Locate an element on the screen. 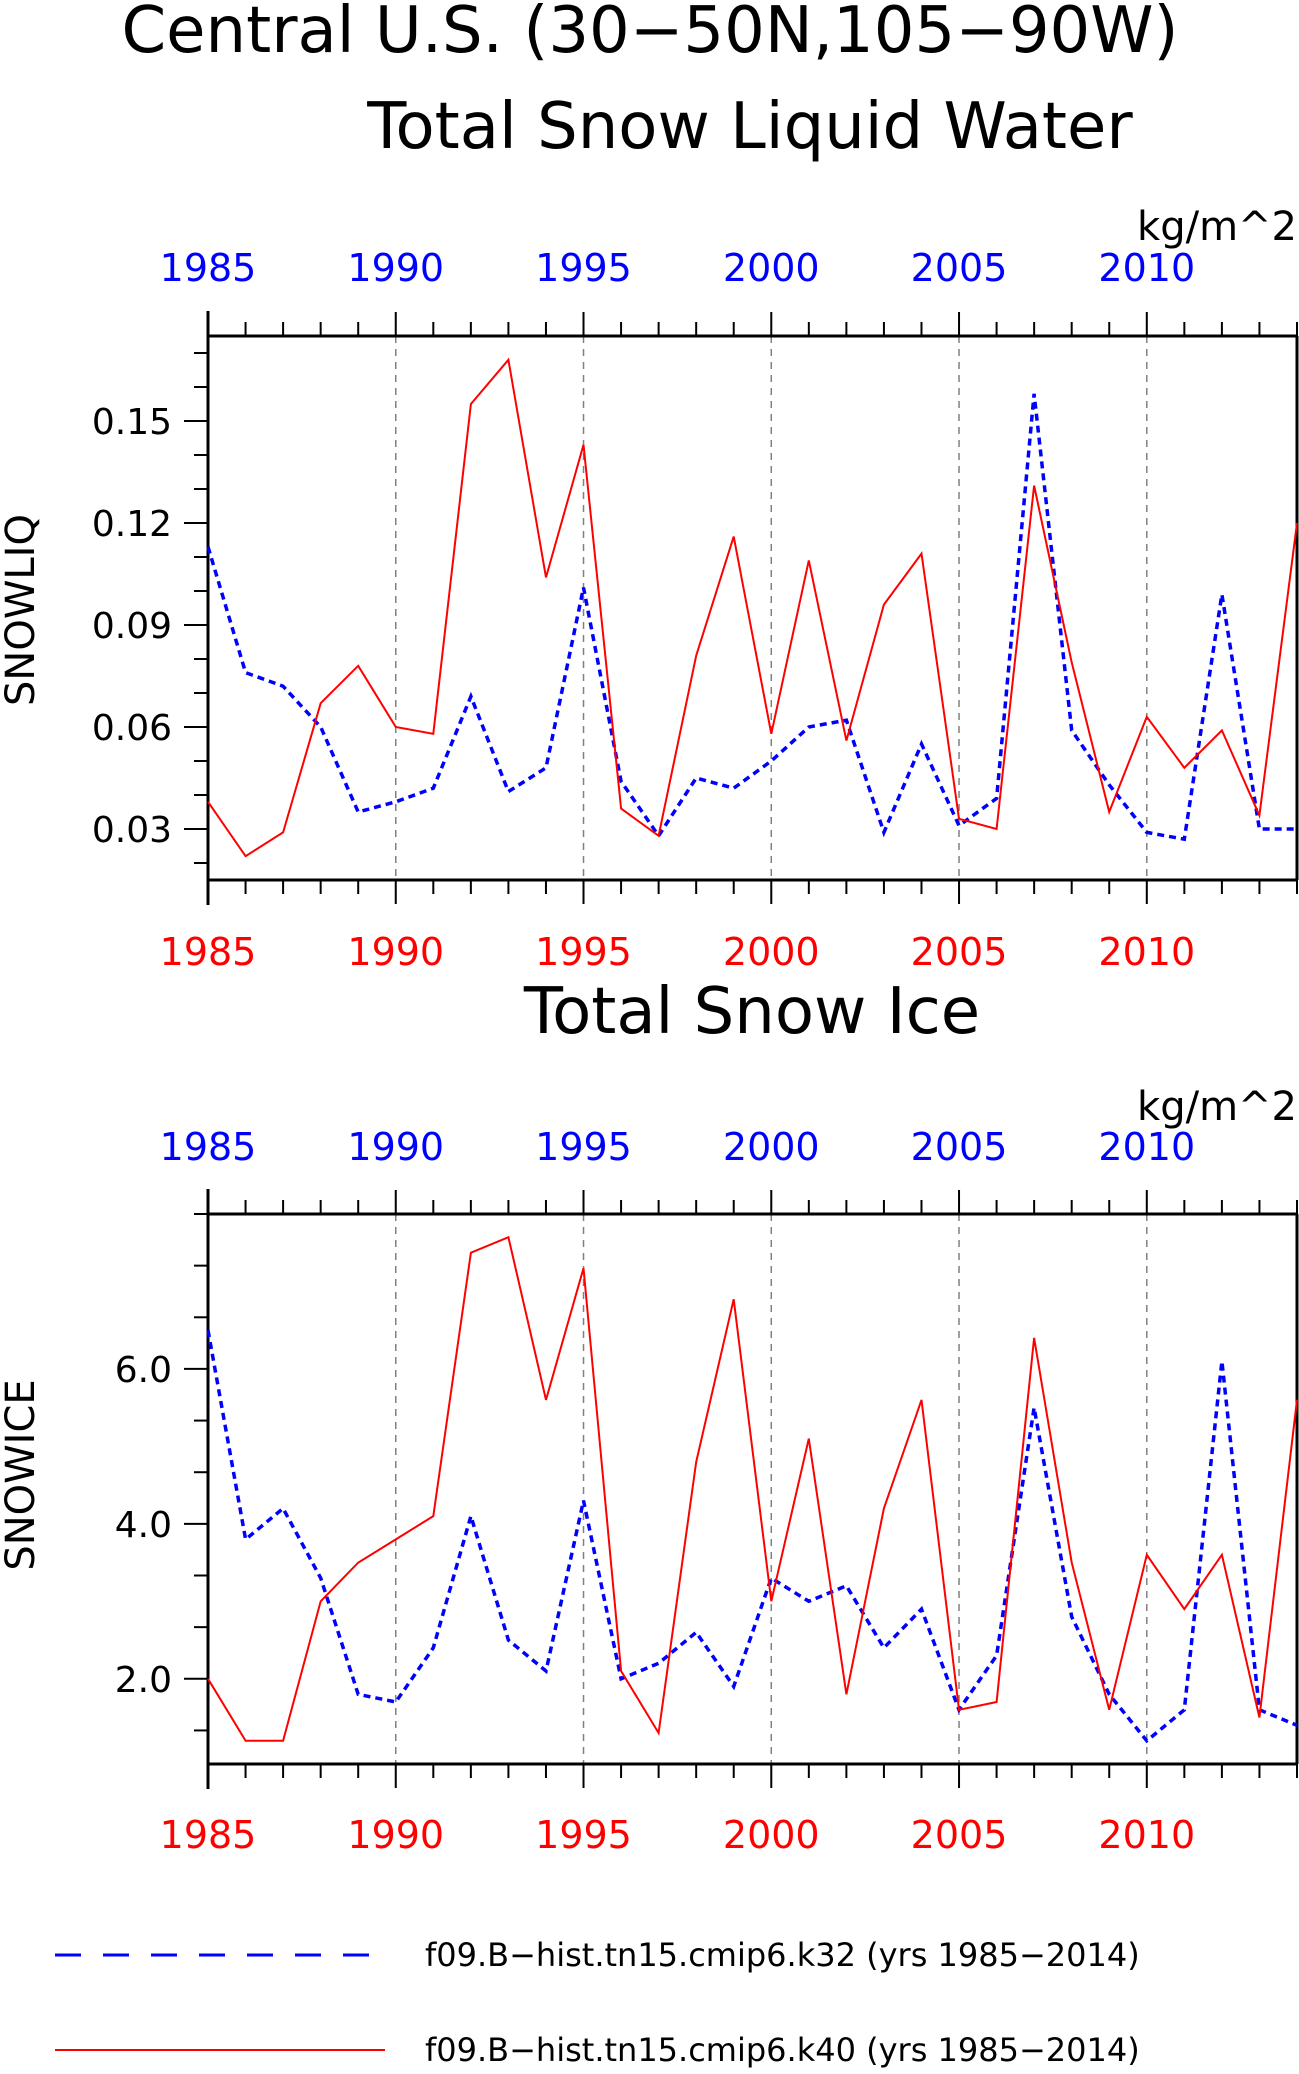 The image size is (1299, 2074). snowliq-top-year-label-1990: 1990 is located at coordinates (395, 268).